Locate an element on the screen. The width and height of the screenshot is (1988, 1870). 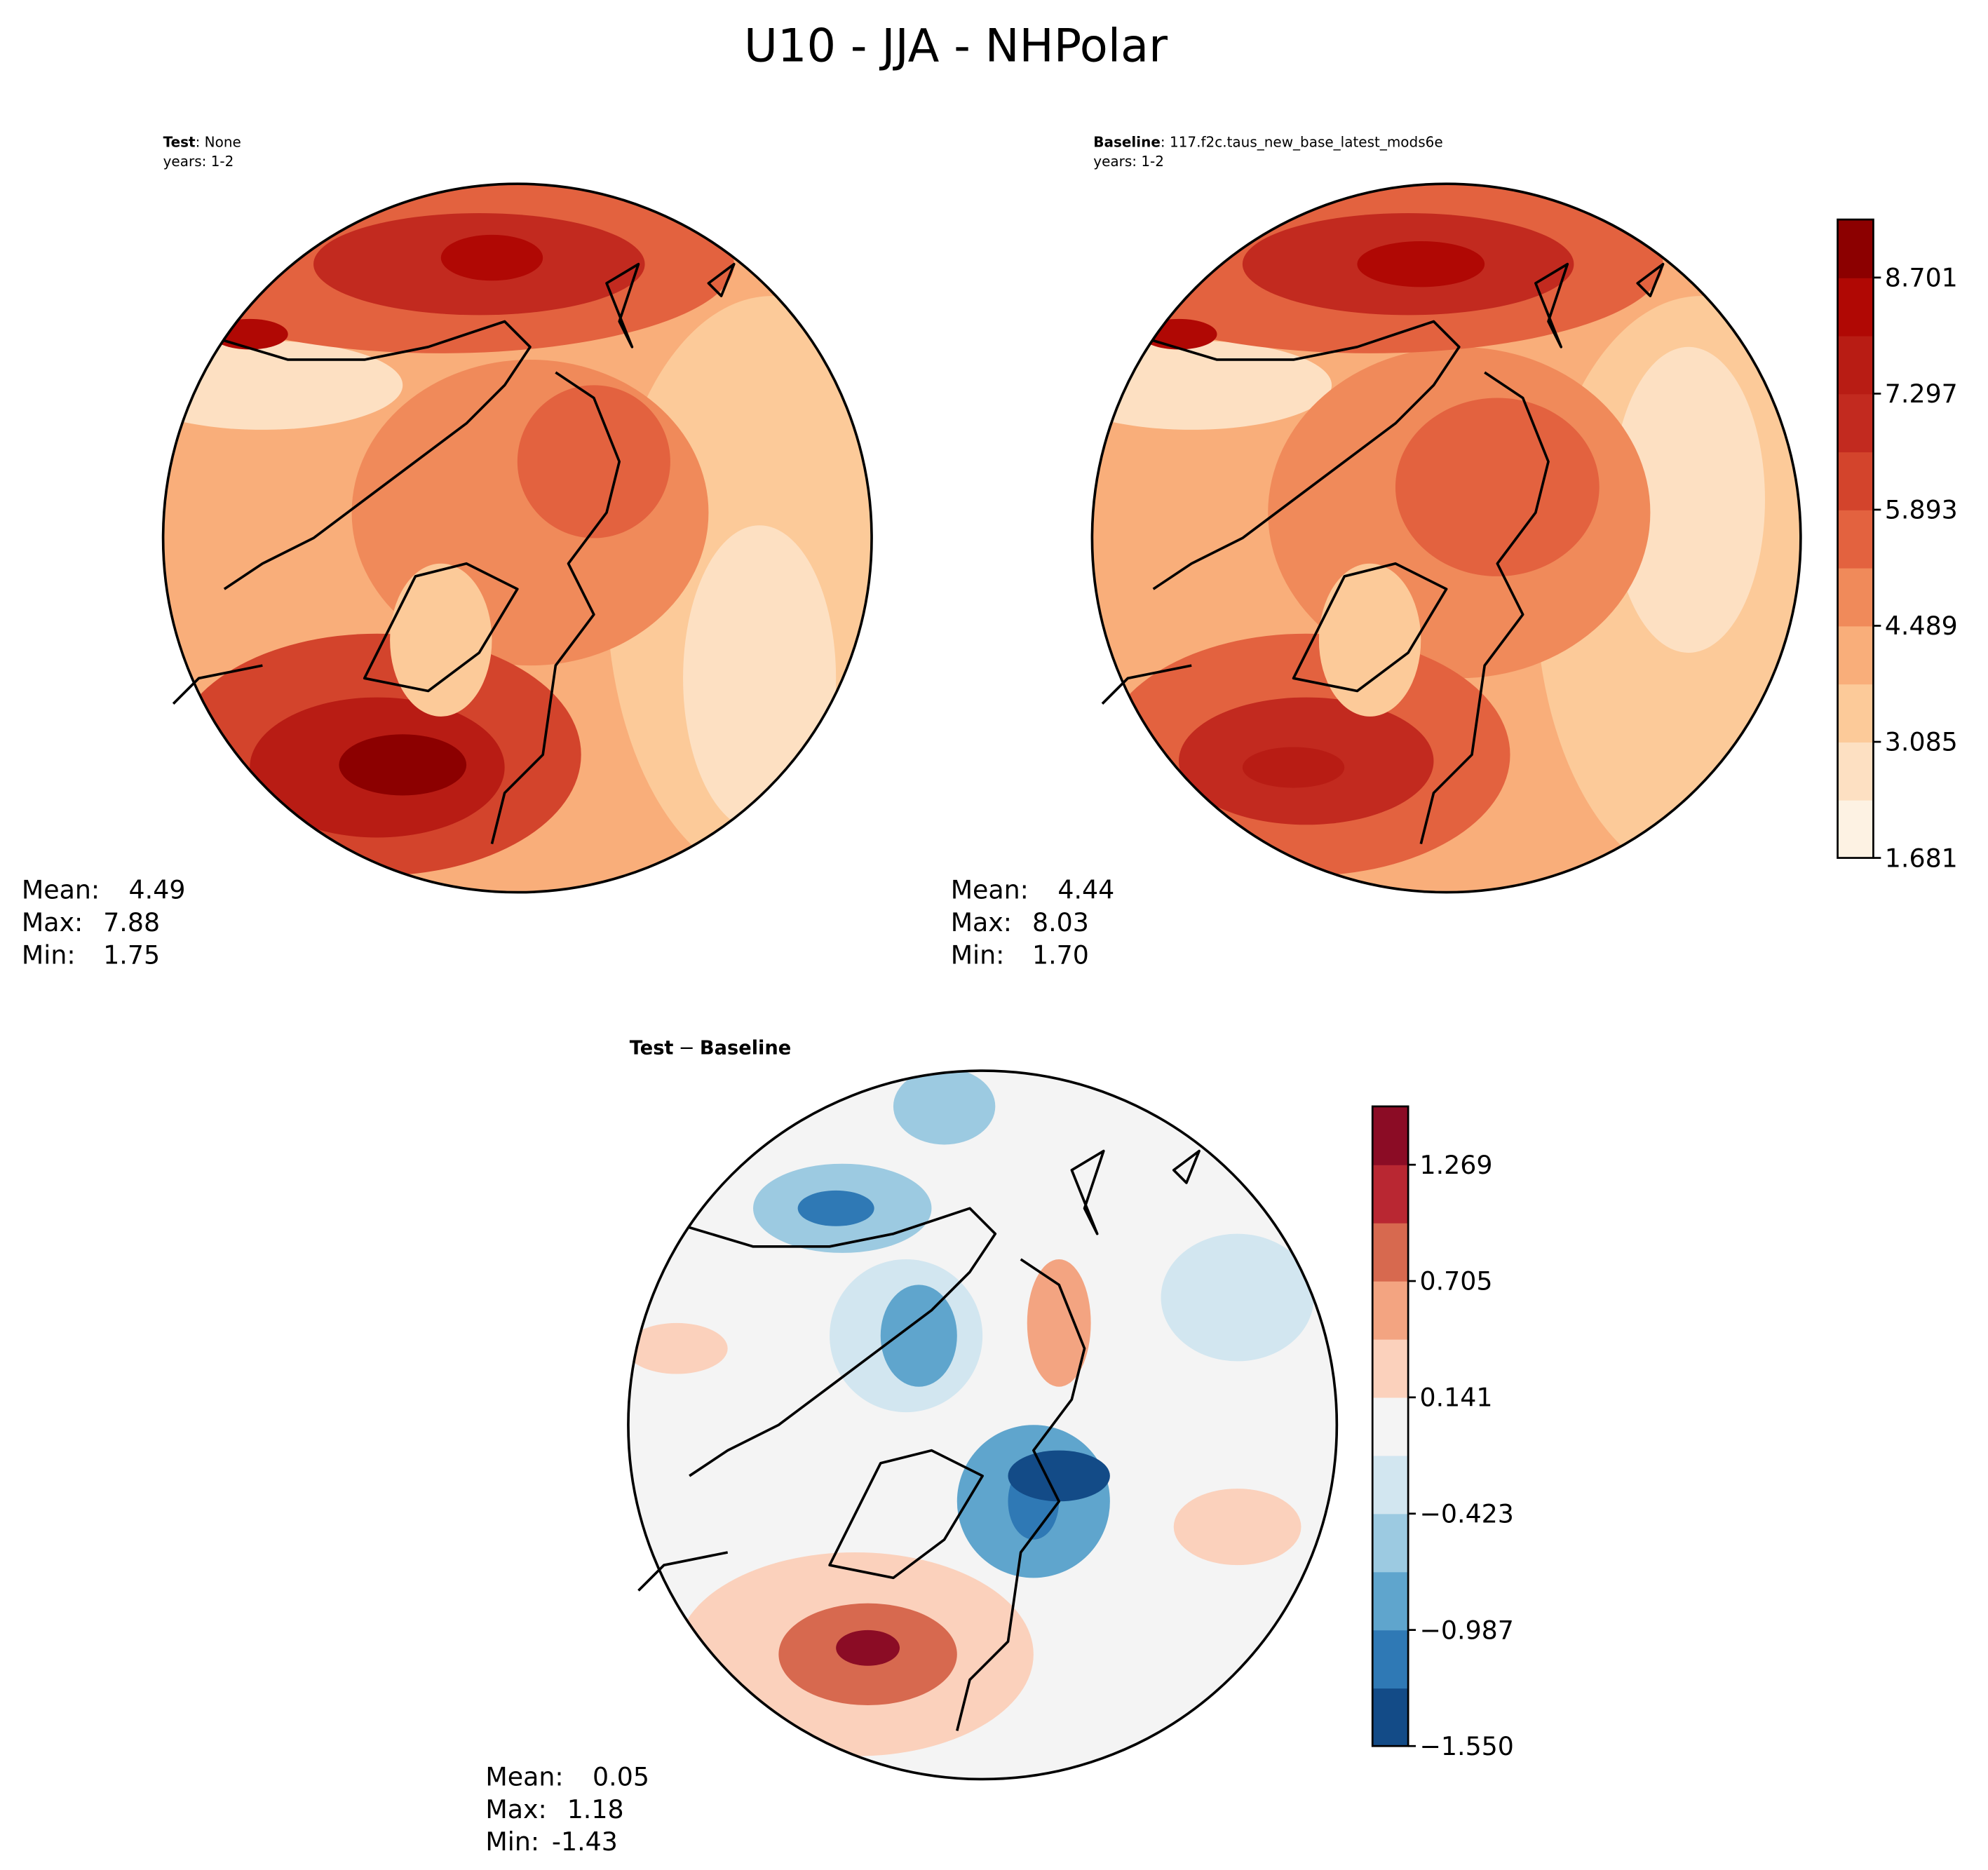
stat-value: 7.88 is located at coordinates (131, 922).